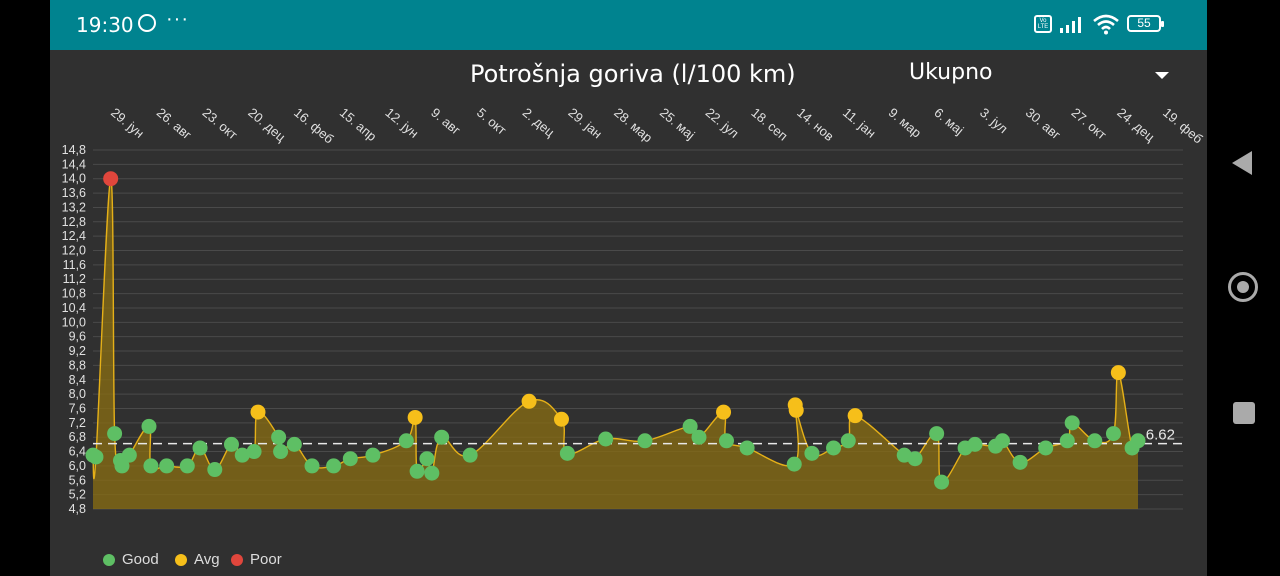 This screenshot has height=576, width=1280. What do you see at coordinates (177, 19) in the screenshot?
I see `more-dots-icon: ···` at bounding box center [177, 19].